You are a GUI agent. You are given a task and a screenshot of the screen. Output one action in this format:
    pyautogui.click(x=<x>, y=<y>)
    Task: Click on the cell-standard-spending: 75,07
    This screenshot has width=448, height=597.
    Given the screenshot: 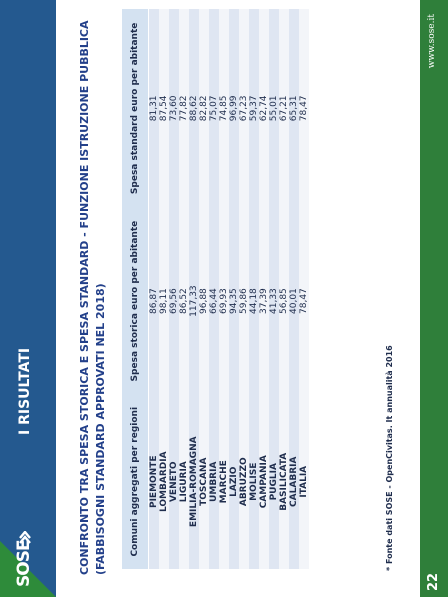 What is the action you would take?
    pyautogui.click(x=214, y=108)
    